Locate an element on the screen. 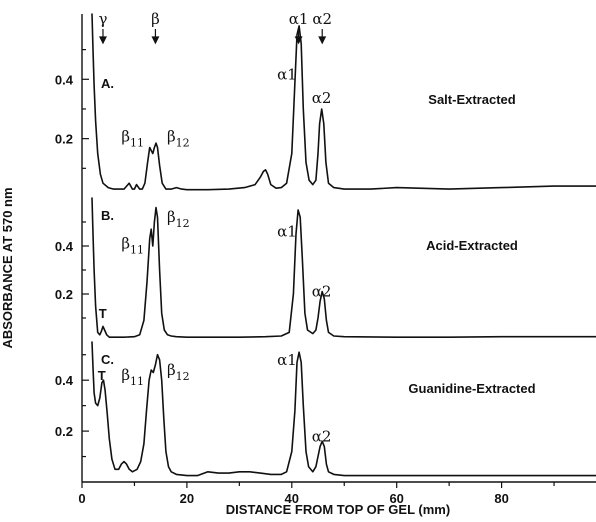  panel-1-peak-label-4: α2 is located at coordinates (322, 291).